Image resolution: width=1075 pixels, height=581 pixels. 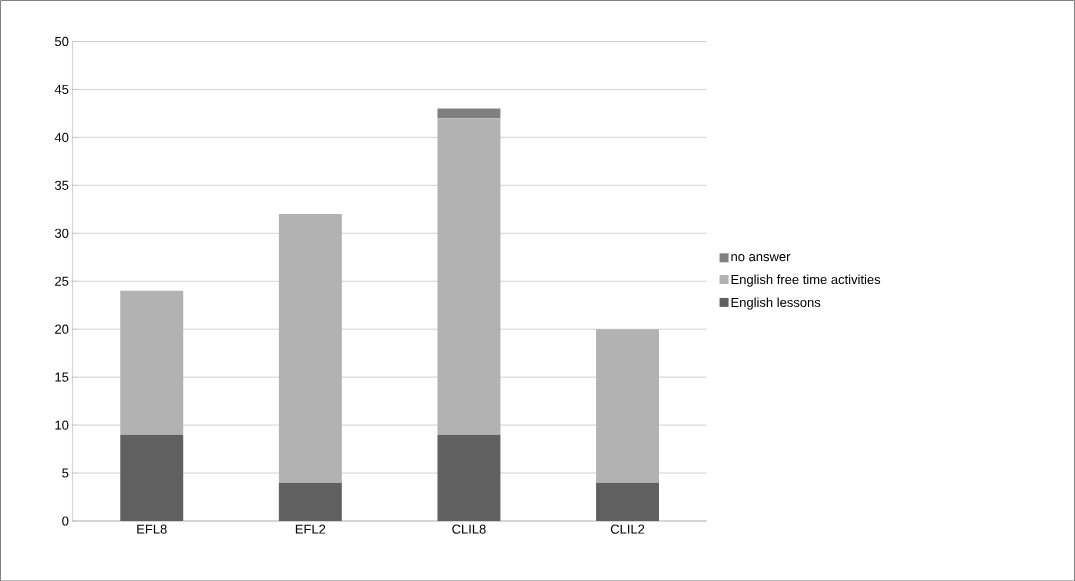 What do you see at coordinates (65, 521) in the screenshot?
I see `y-tick-label: 0` at bounding box center [65, 521].